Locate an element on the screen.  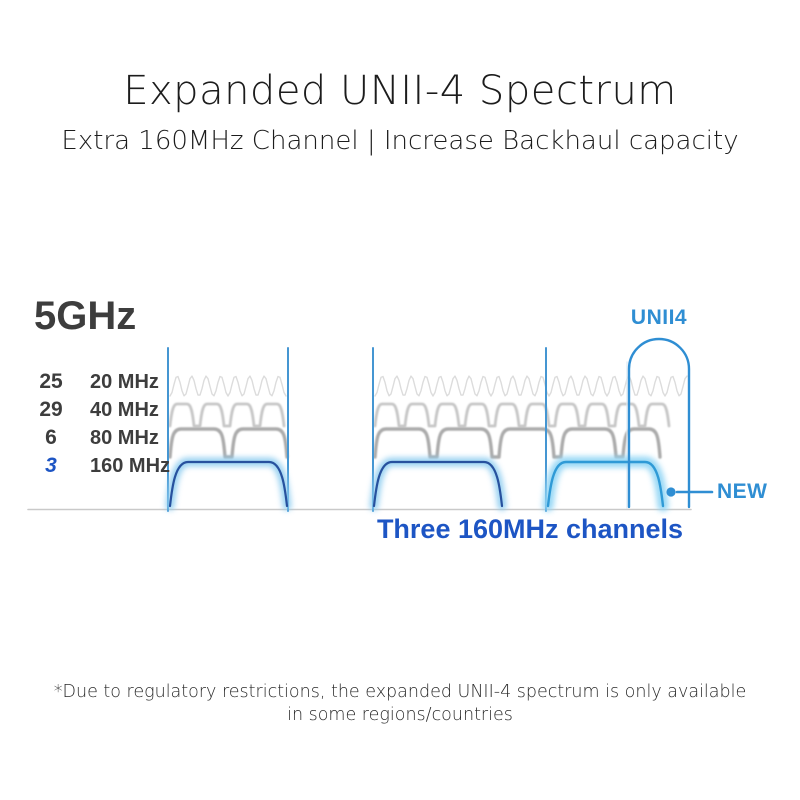
channel-bandwidth: 20 MHz is located at coordinates (124, 381).